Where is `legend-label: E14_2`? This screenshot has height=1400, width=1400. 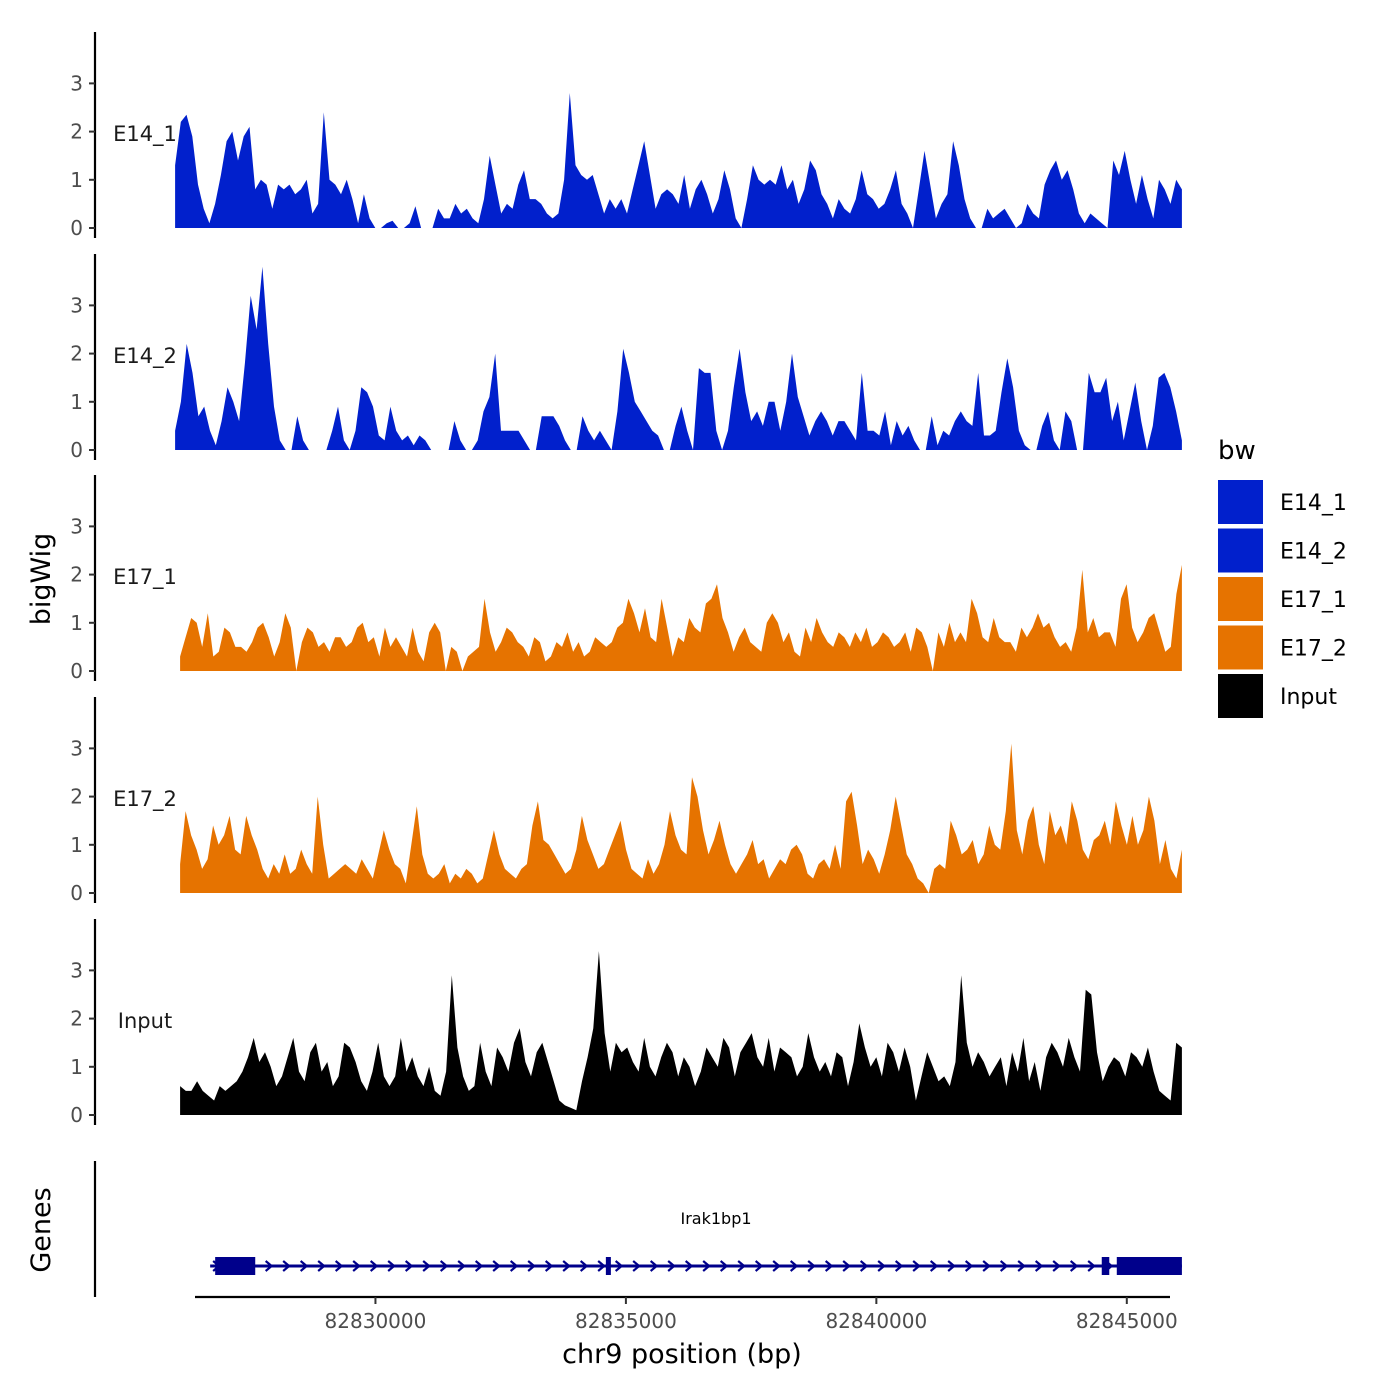 legend-label: E14_2 is located at coordinates (1313, 552).